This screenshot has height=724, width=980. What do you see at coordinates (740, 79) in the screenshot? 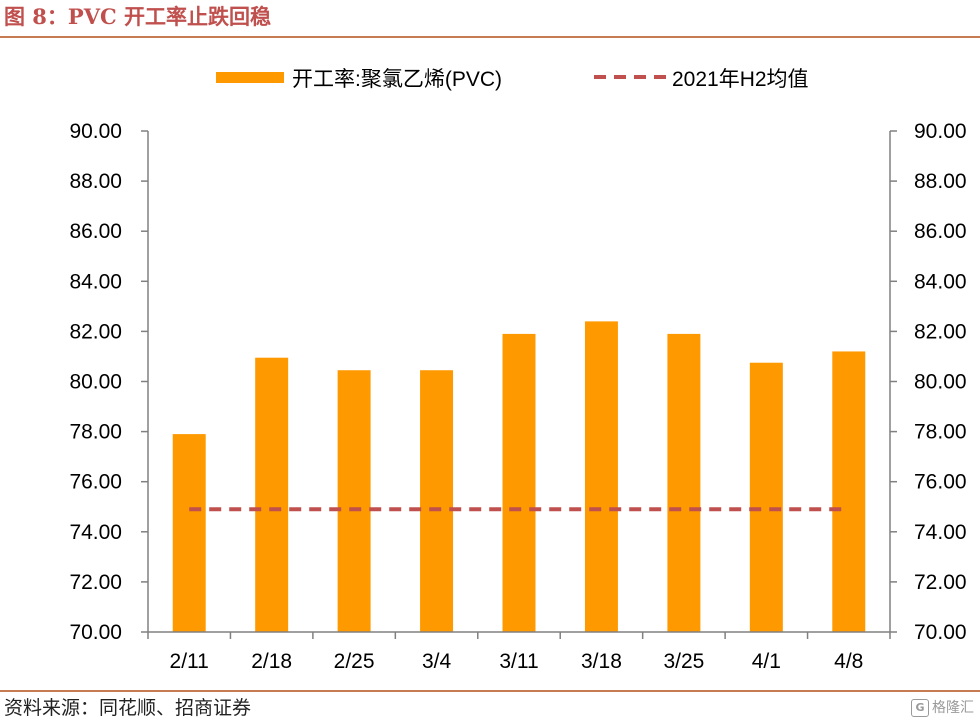
I see `legend-line-label: 2021年H2均值` at bounding box center [740, 79].